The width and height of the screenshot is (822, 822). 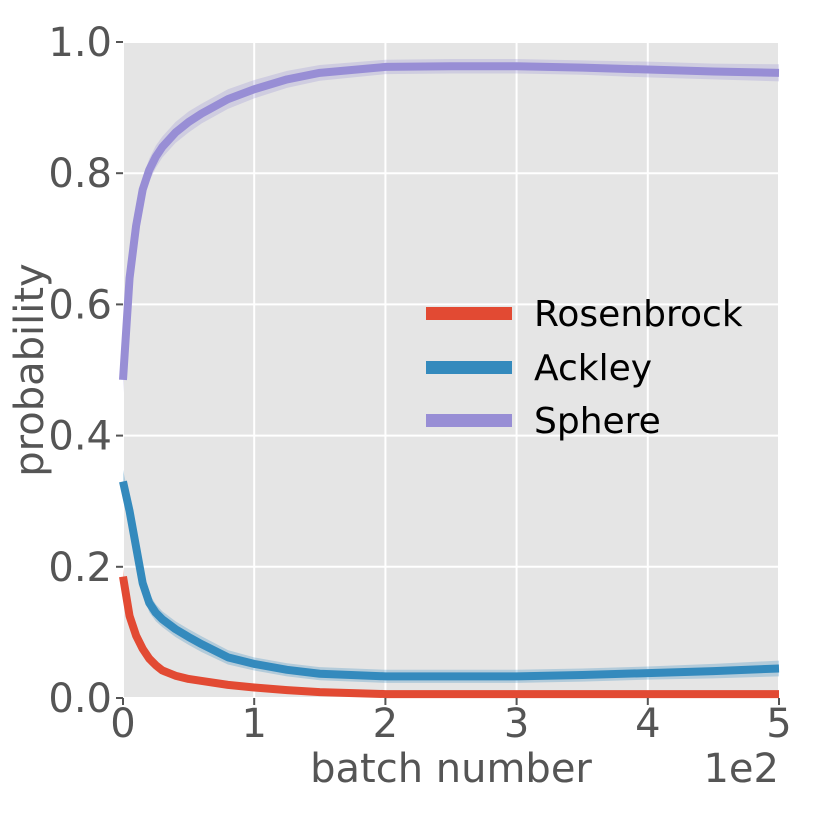 What do you see at coordinates (451, 769) in the screenshot?
I see `x-axis-label: batch number` at bounding box center [451, 769].